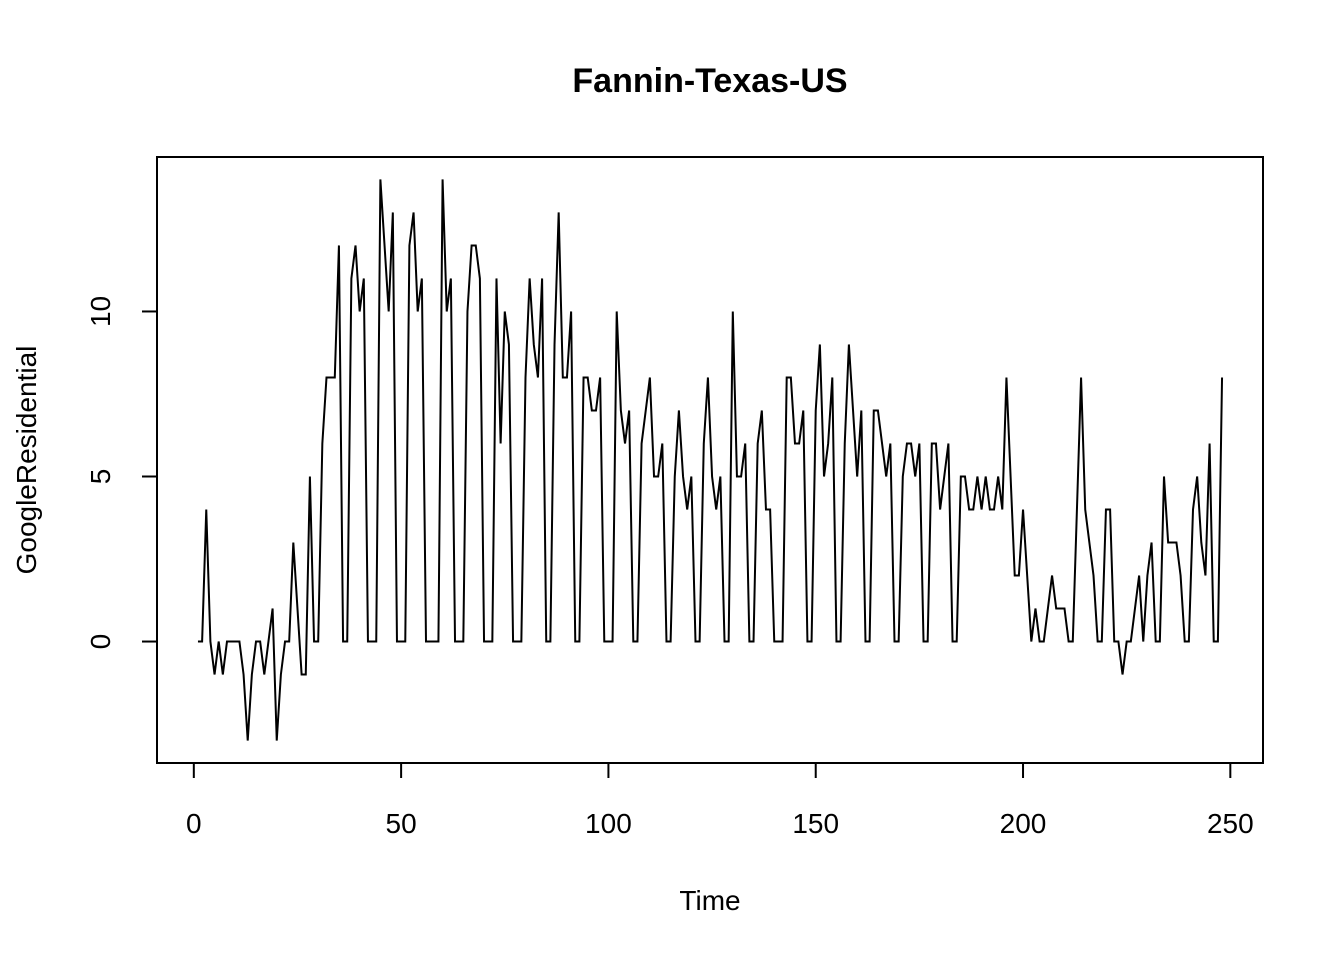 The width and height of the screenshot is (1344, 965). Describe the element at coordinates (194, 823) in the screenshot. I see `x-tick-label: 0` at that location.